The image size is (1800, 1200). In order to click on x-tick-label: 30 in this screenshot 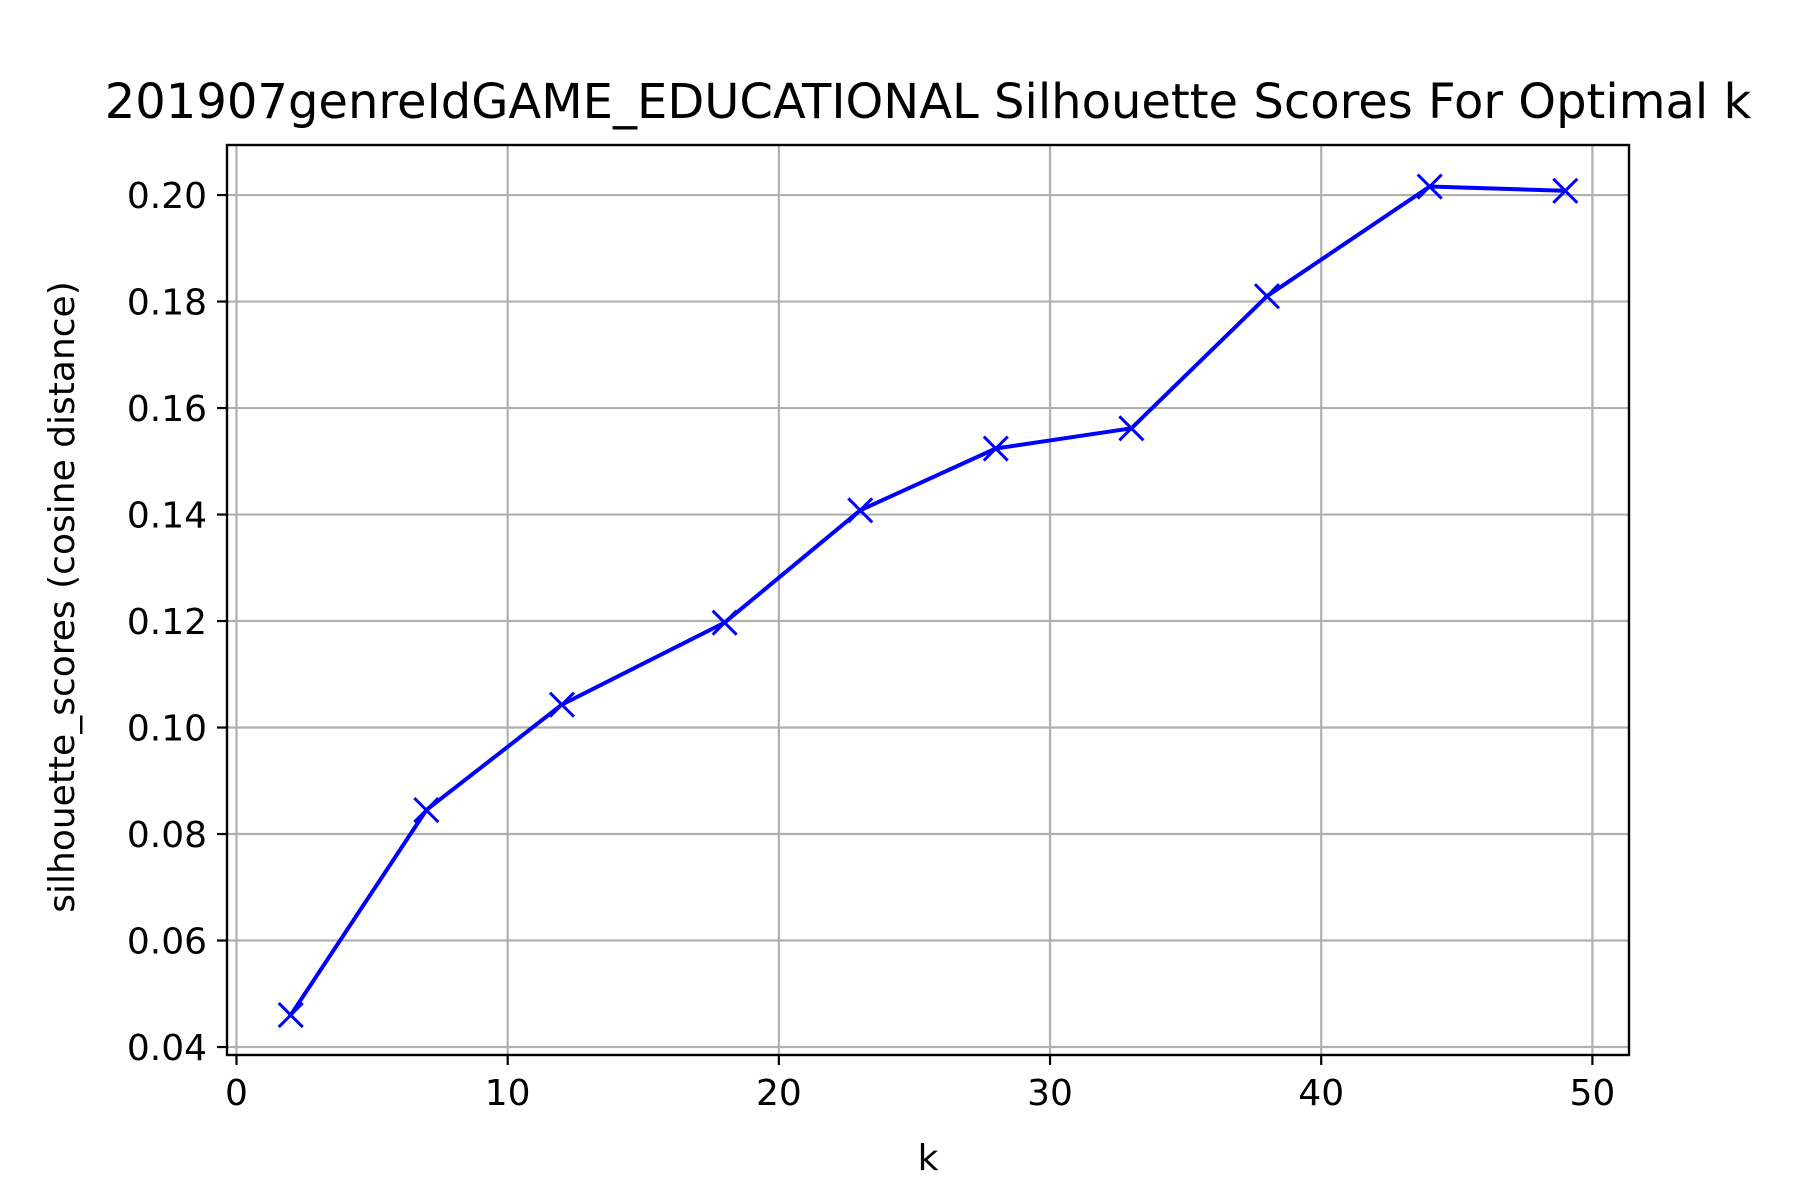, I will do `click(1050, 1093)`.